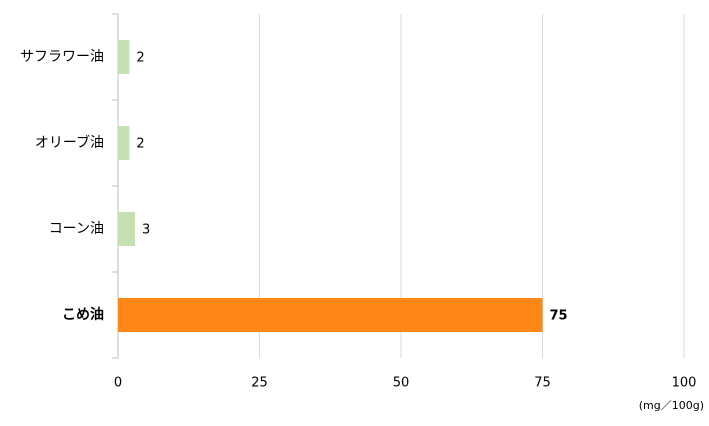 The height and width of the screenshot is (426, 709). What do you see at coordinates (62, 57) in the screenshot?
I see `y-tick-label: サフラワー油` at bounding box center [62, 57].